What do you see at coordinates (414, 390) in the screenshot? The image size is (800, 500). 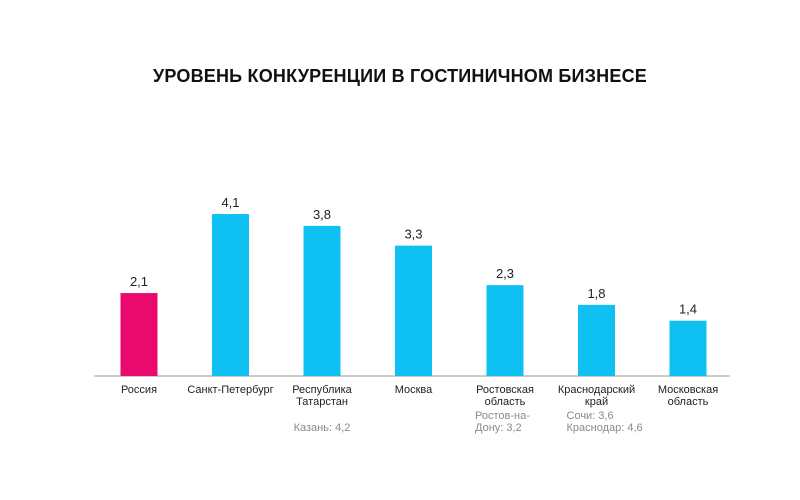 I see `x-tick-label-3-0: Москва` at bounding box center [414, 390].